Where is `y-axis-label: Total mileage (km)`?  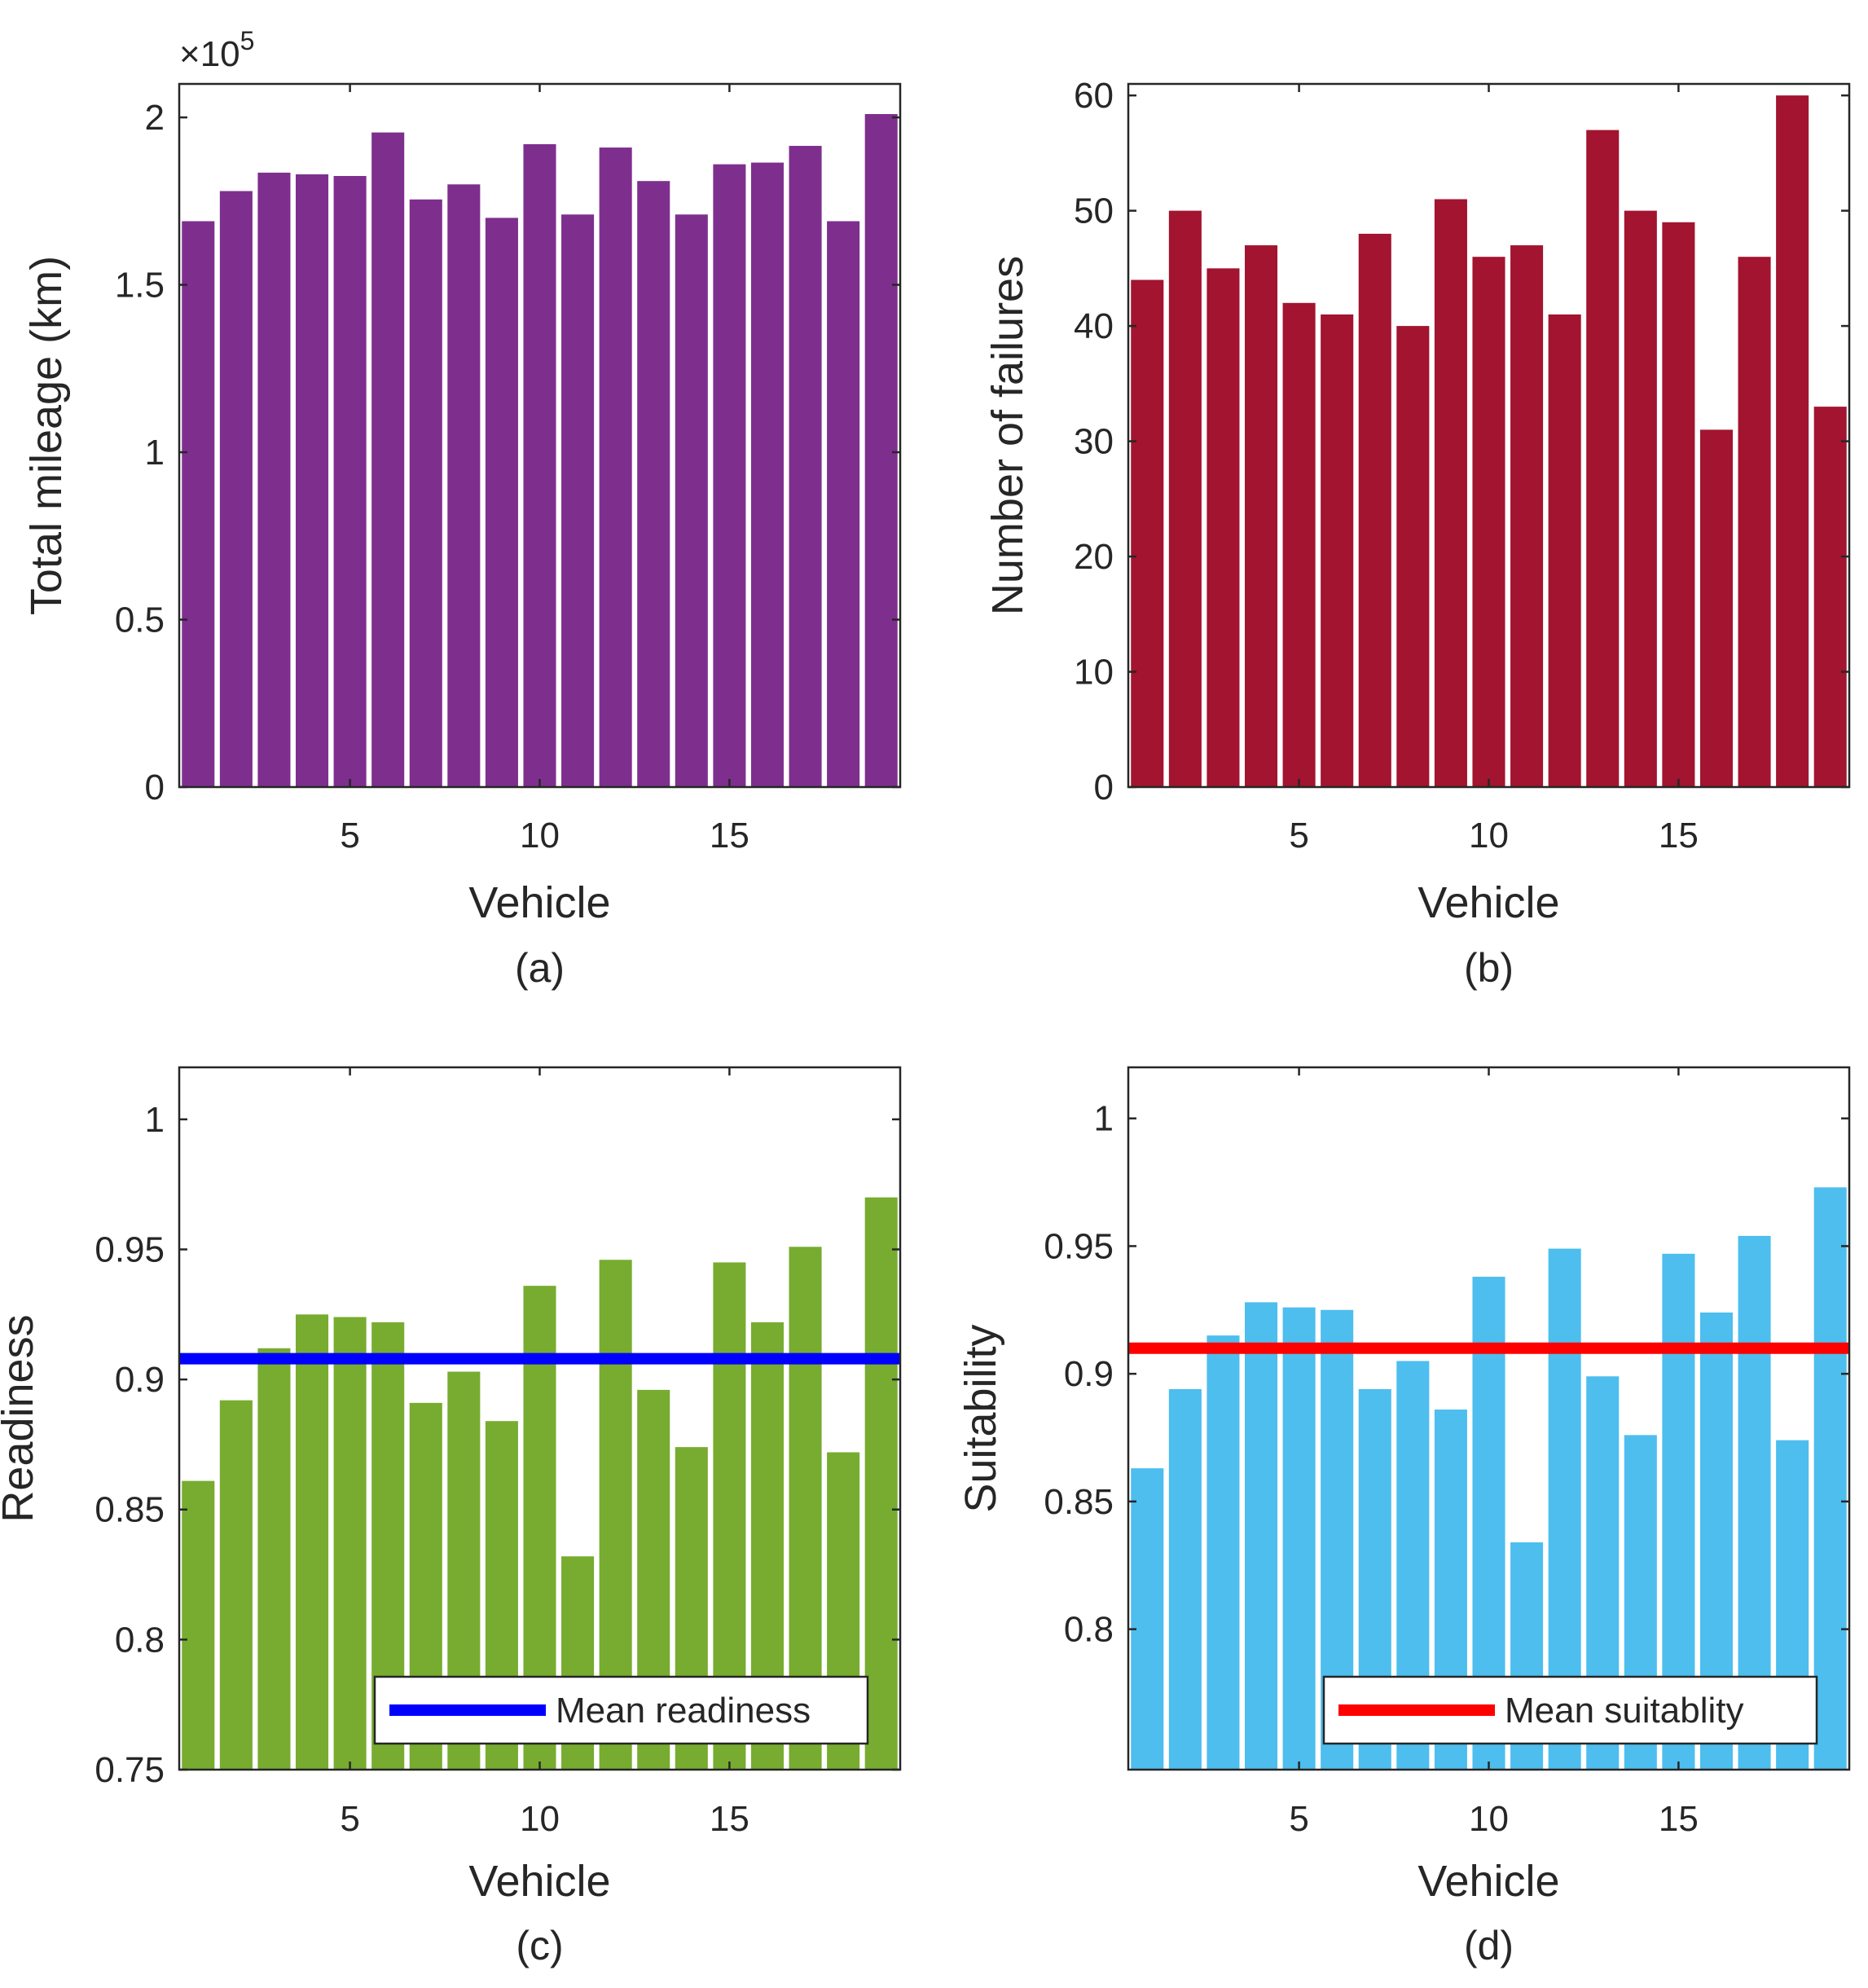
y-axis-label: Total mileage (km) is located at coordinates (47, 435).